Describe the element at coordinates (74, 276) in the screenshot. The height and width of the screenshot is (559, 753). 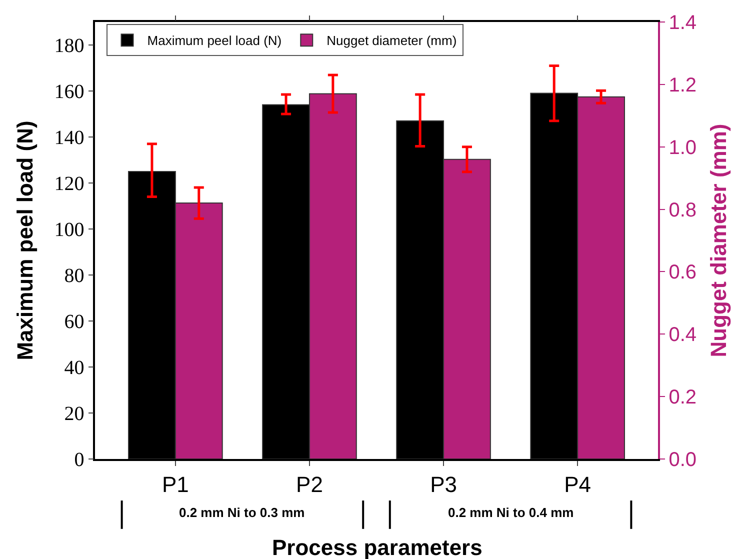
I see `y-tick-label: 80` at that location.